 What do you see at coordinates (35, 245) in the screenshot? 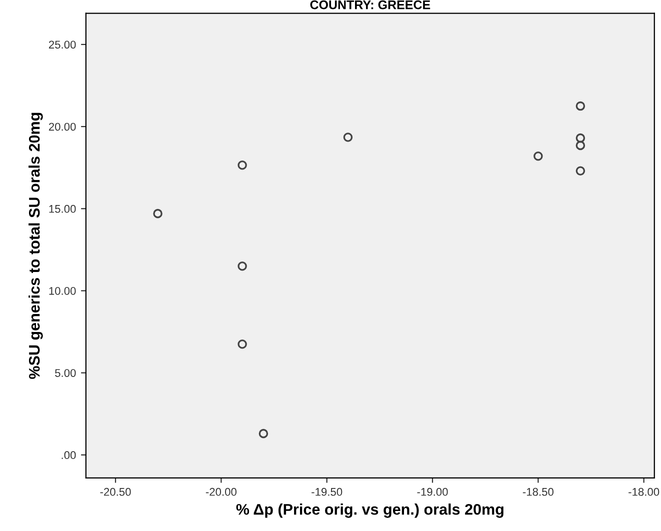
I see `y-axis-title: %SU generics to total SU orals 20mg` at bounding box center [35, 245].